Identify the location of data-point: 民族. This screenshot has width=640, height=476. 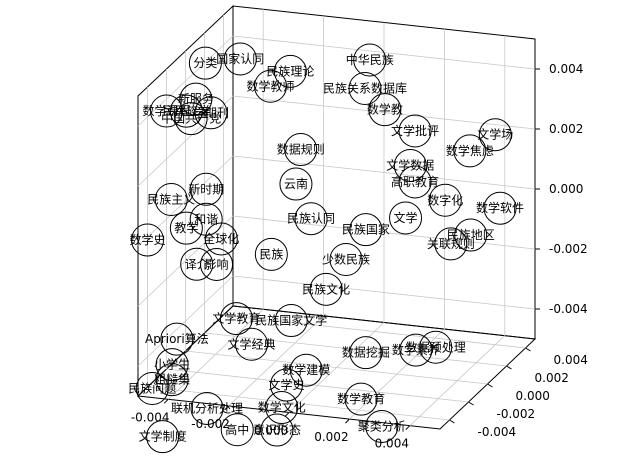
(271, 254).